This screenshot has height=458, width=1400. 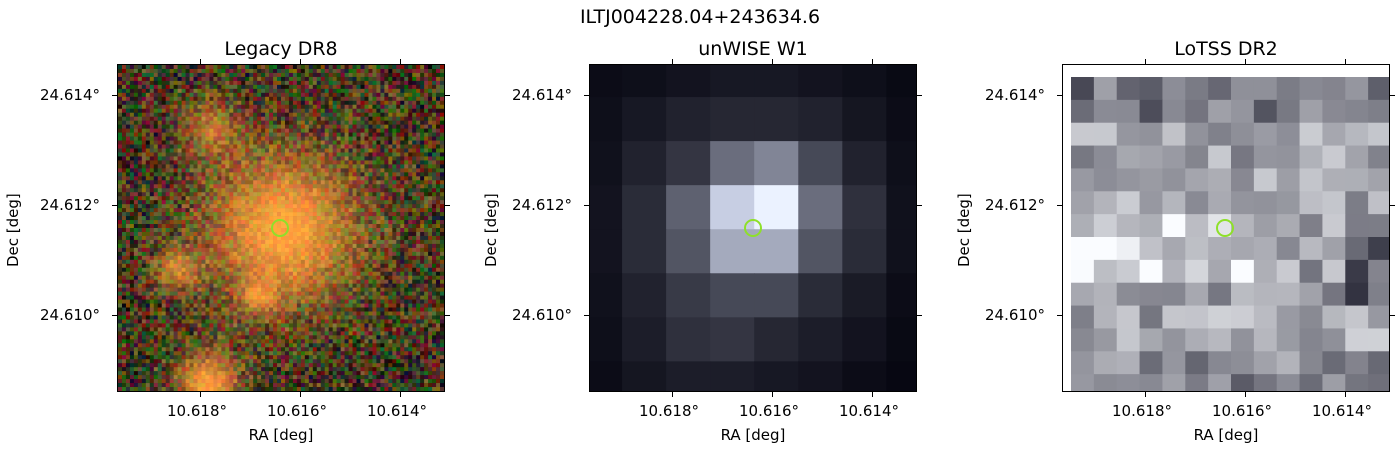 What do you see at coordinates (700, 17) in the screenshot?
I see `figure-title: ILTJ004228.04+243634.6` at bounding box center [700, 17].